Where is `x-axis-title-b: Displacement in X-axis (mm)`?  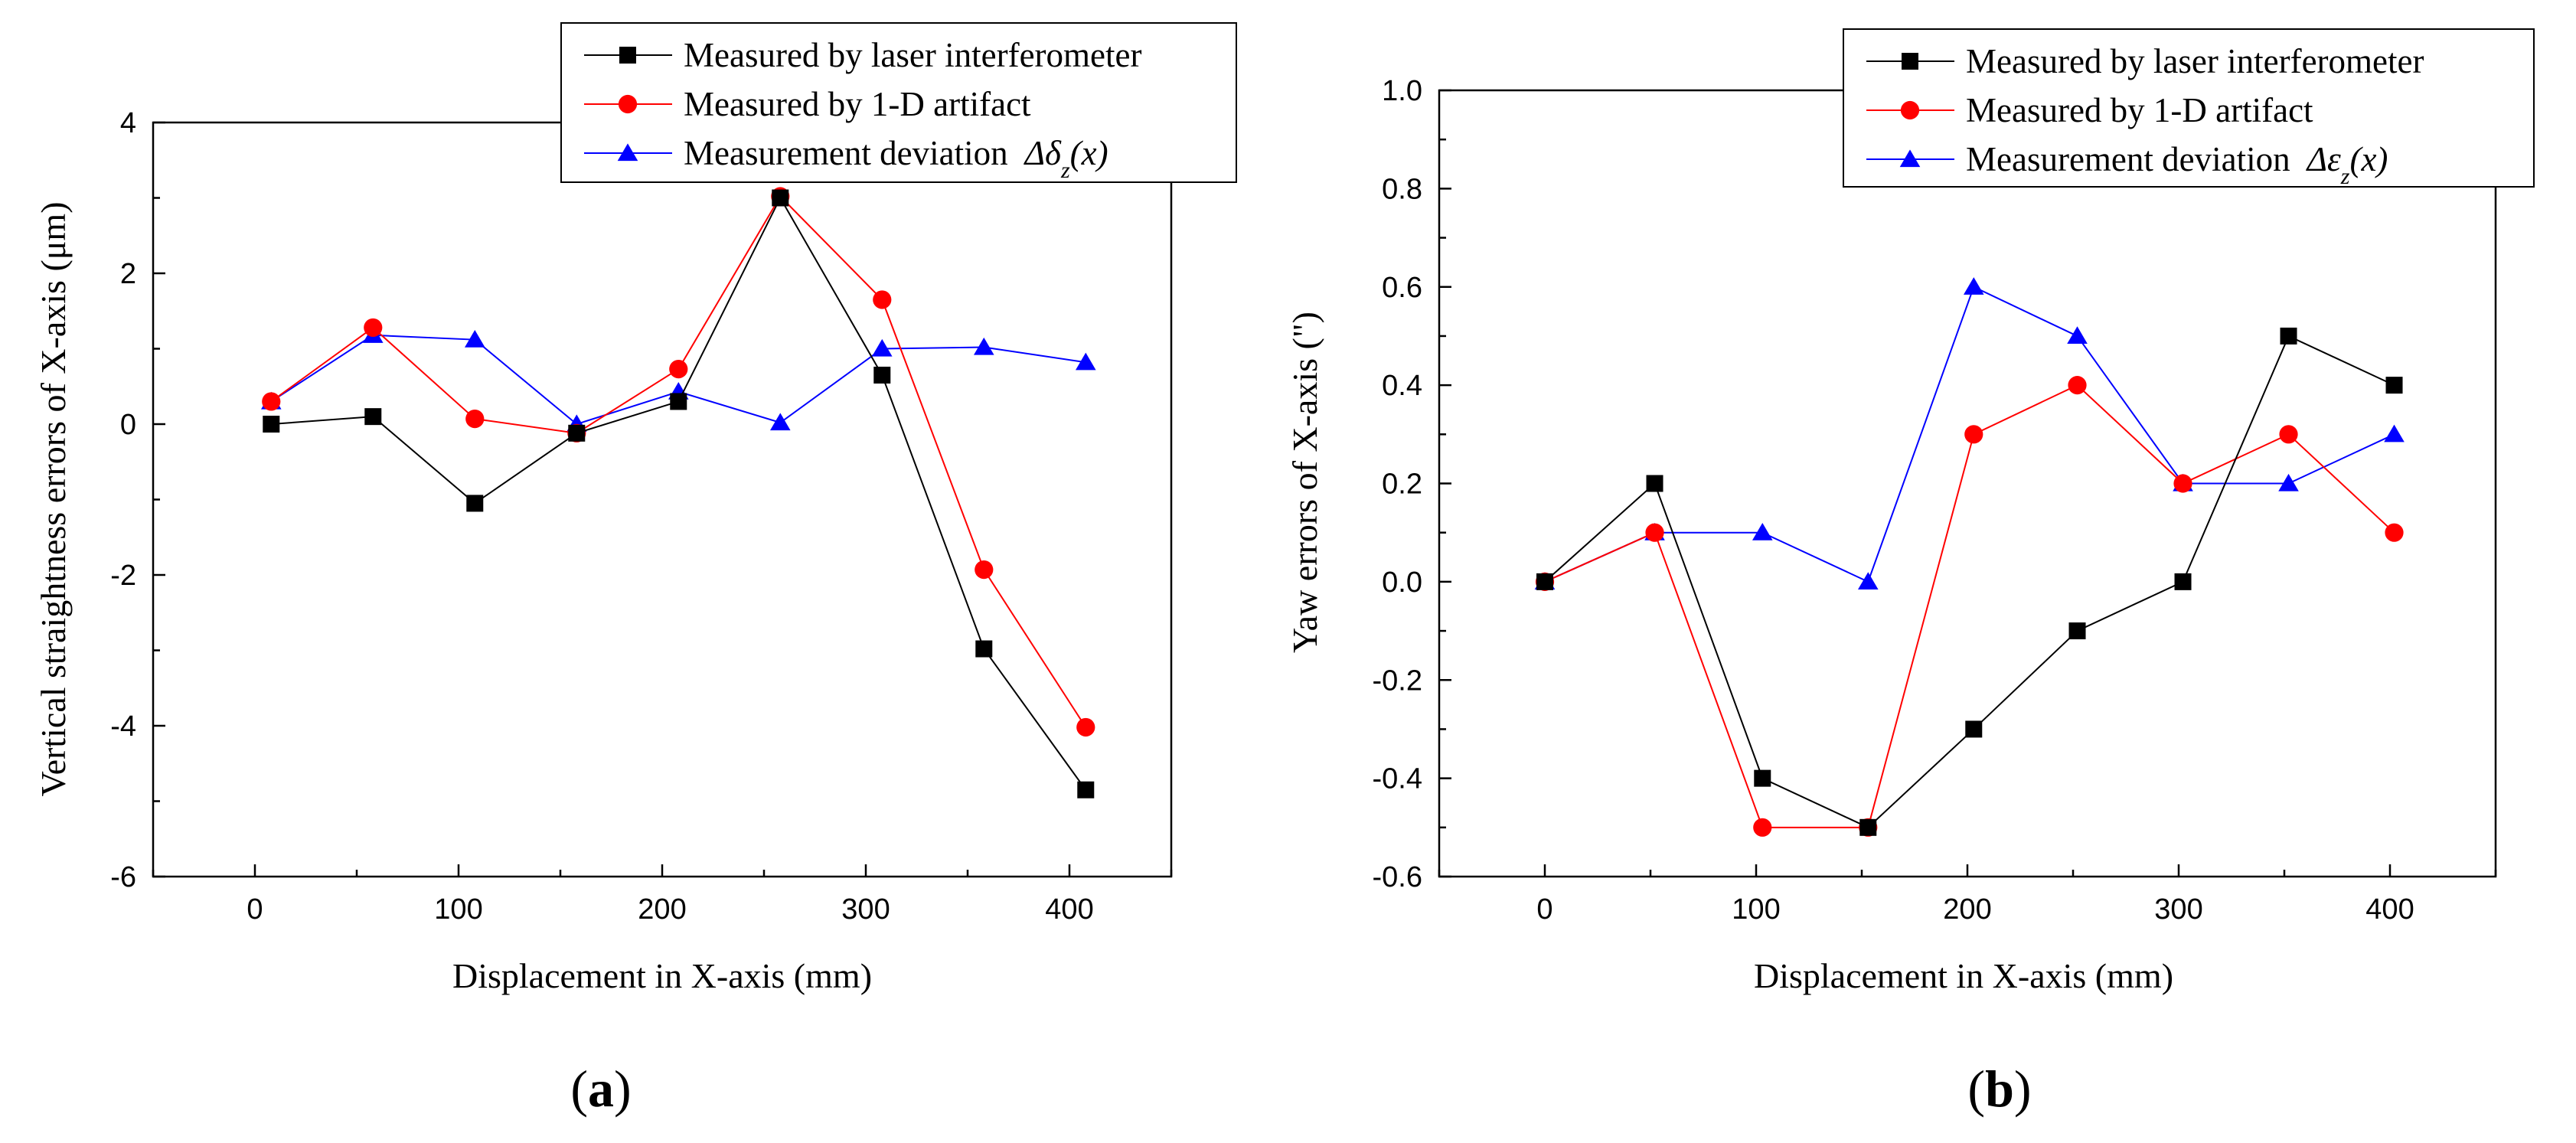 x-axis-title-b: Displacement in X-axis (mm) is located at coordinates (1963, 975).